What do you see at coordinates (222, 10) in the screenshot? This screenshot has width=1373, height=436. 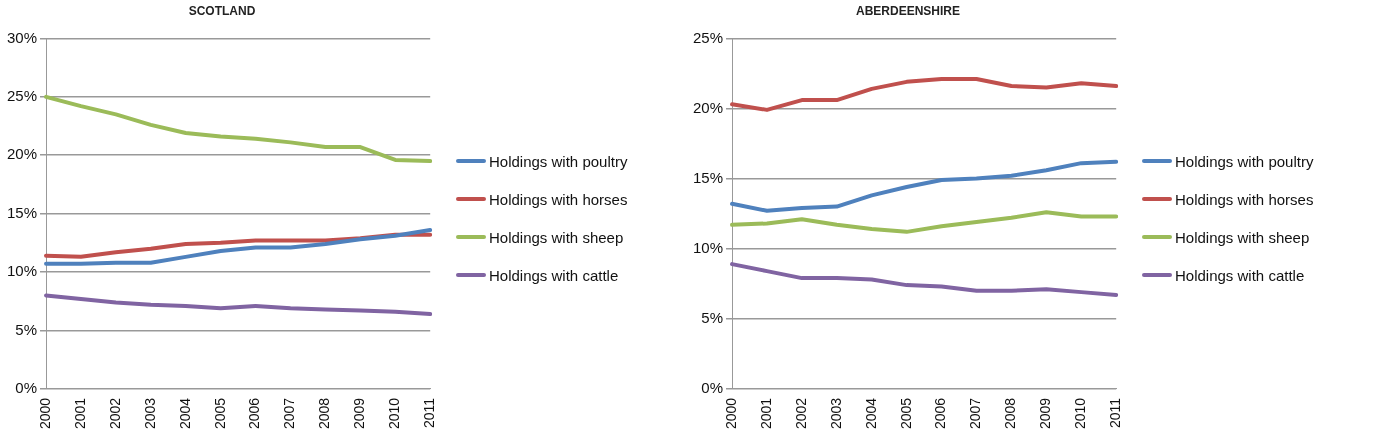 I see `chart-title: SCOTLAND` at bounding box center [222, 10].